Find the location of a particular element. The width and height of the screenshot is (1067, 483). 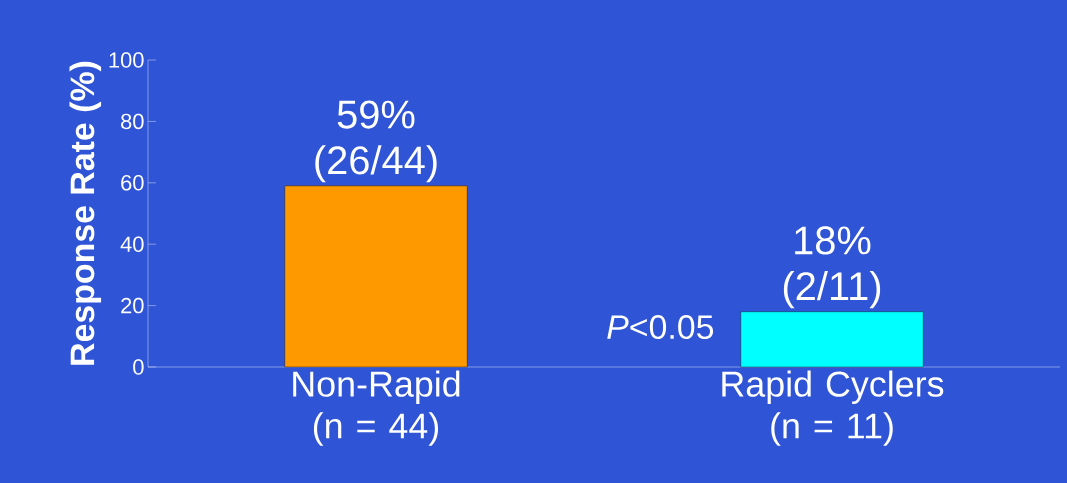

y-tick-label: 80 is located at coordinates (132, 121).